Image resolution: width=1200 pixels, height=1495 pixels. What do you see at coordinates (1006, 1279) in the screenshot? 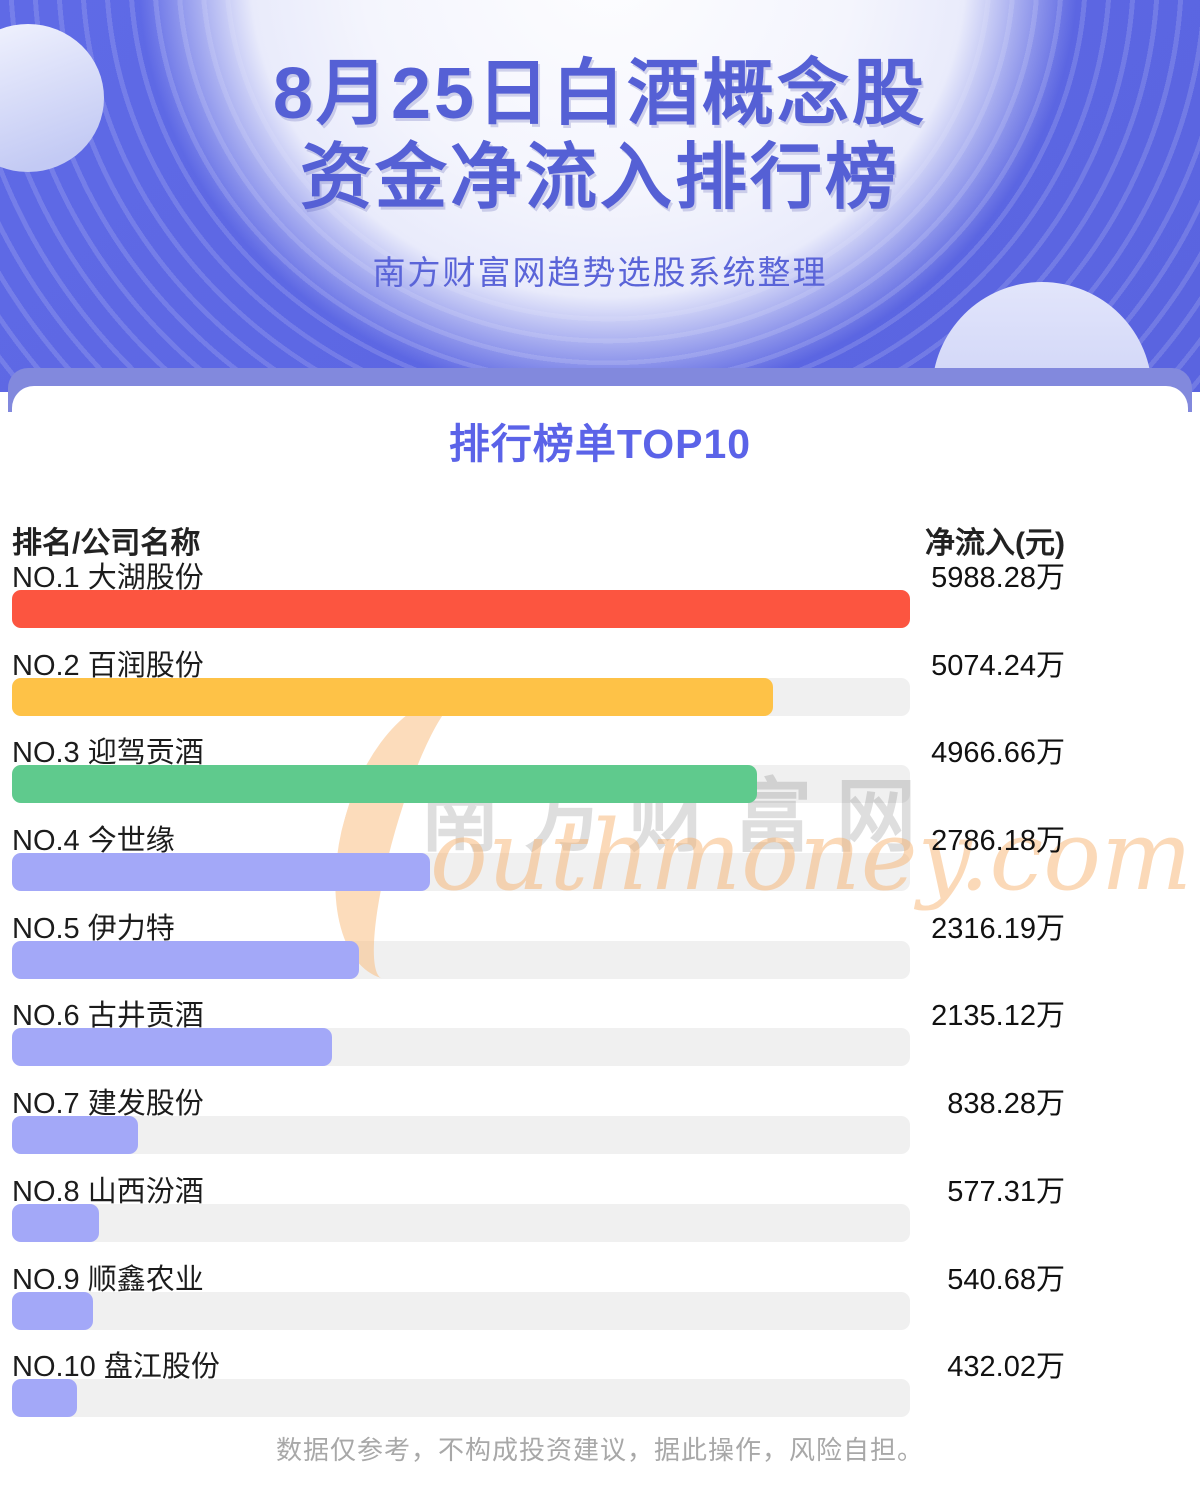
I see `net-inflow-value: 540.68万` at bounding box center [1006, 1279].